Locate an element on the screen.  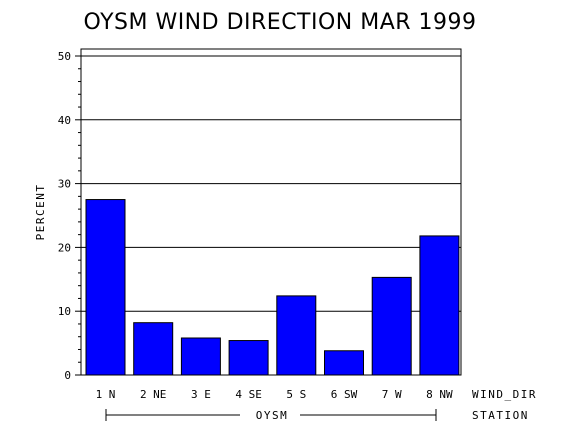
station-group-axis: OYSM is located at coordinates (271, 415).